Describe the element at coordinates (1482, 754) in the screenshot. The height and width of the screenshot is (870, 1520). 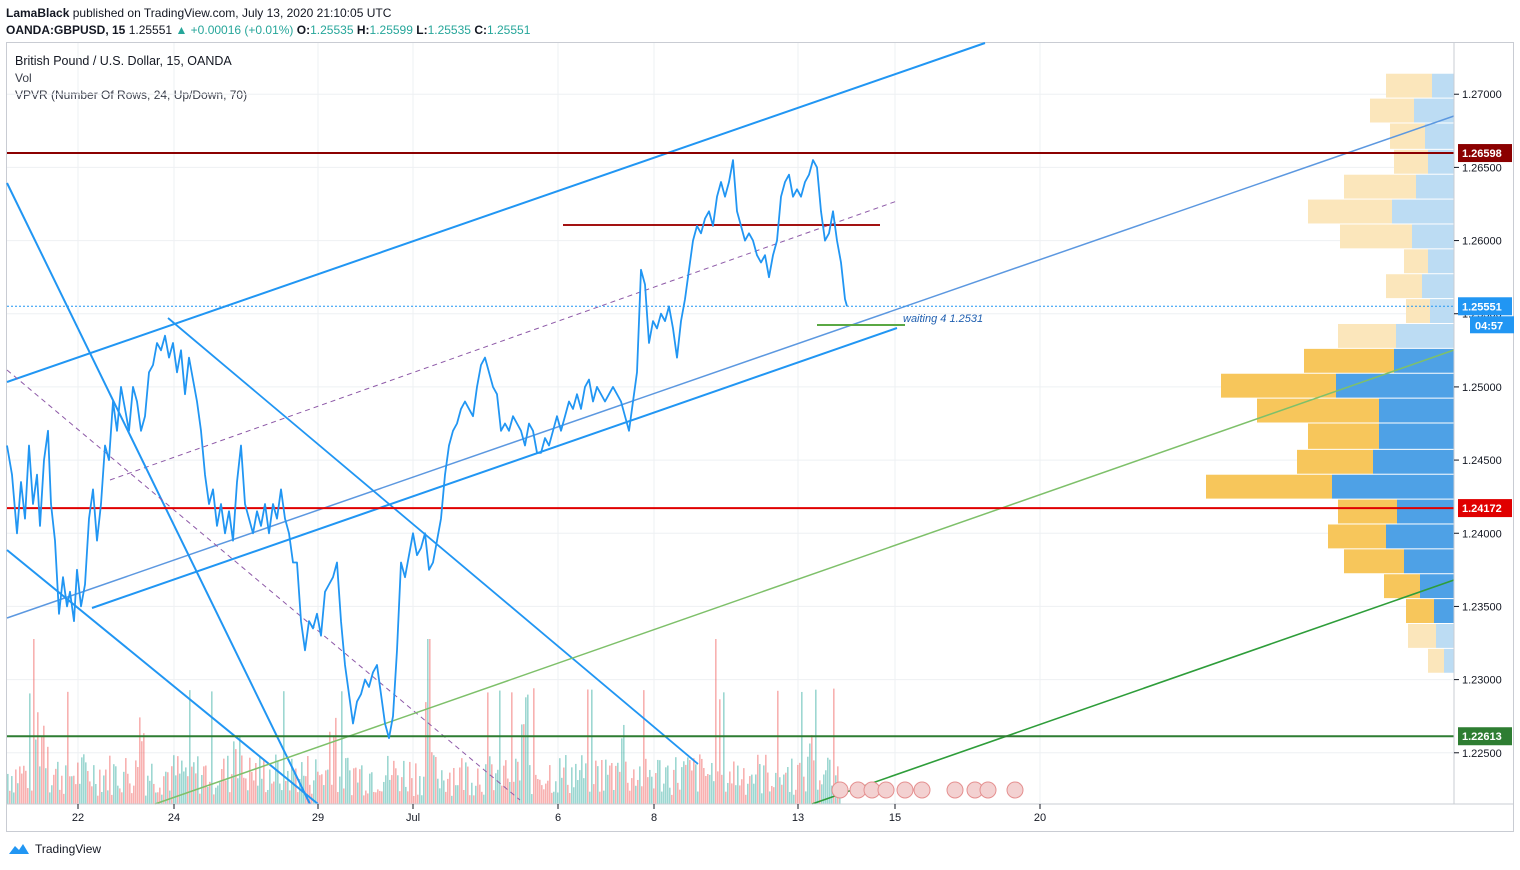
I see `price-axis-label: 1.22500` at that location.